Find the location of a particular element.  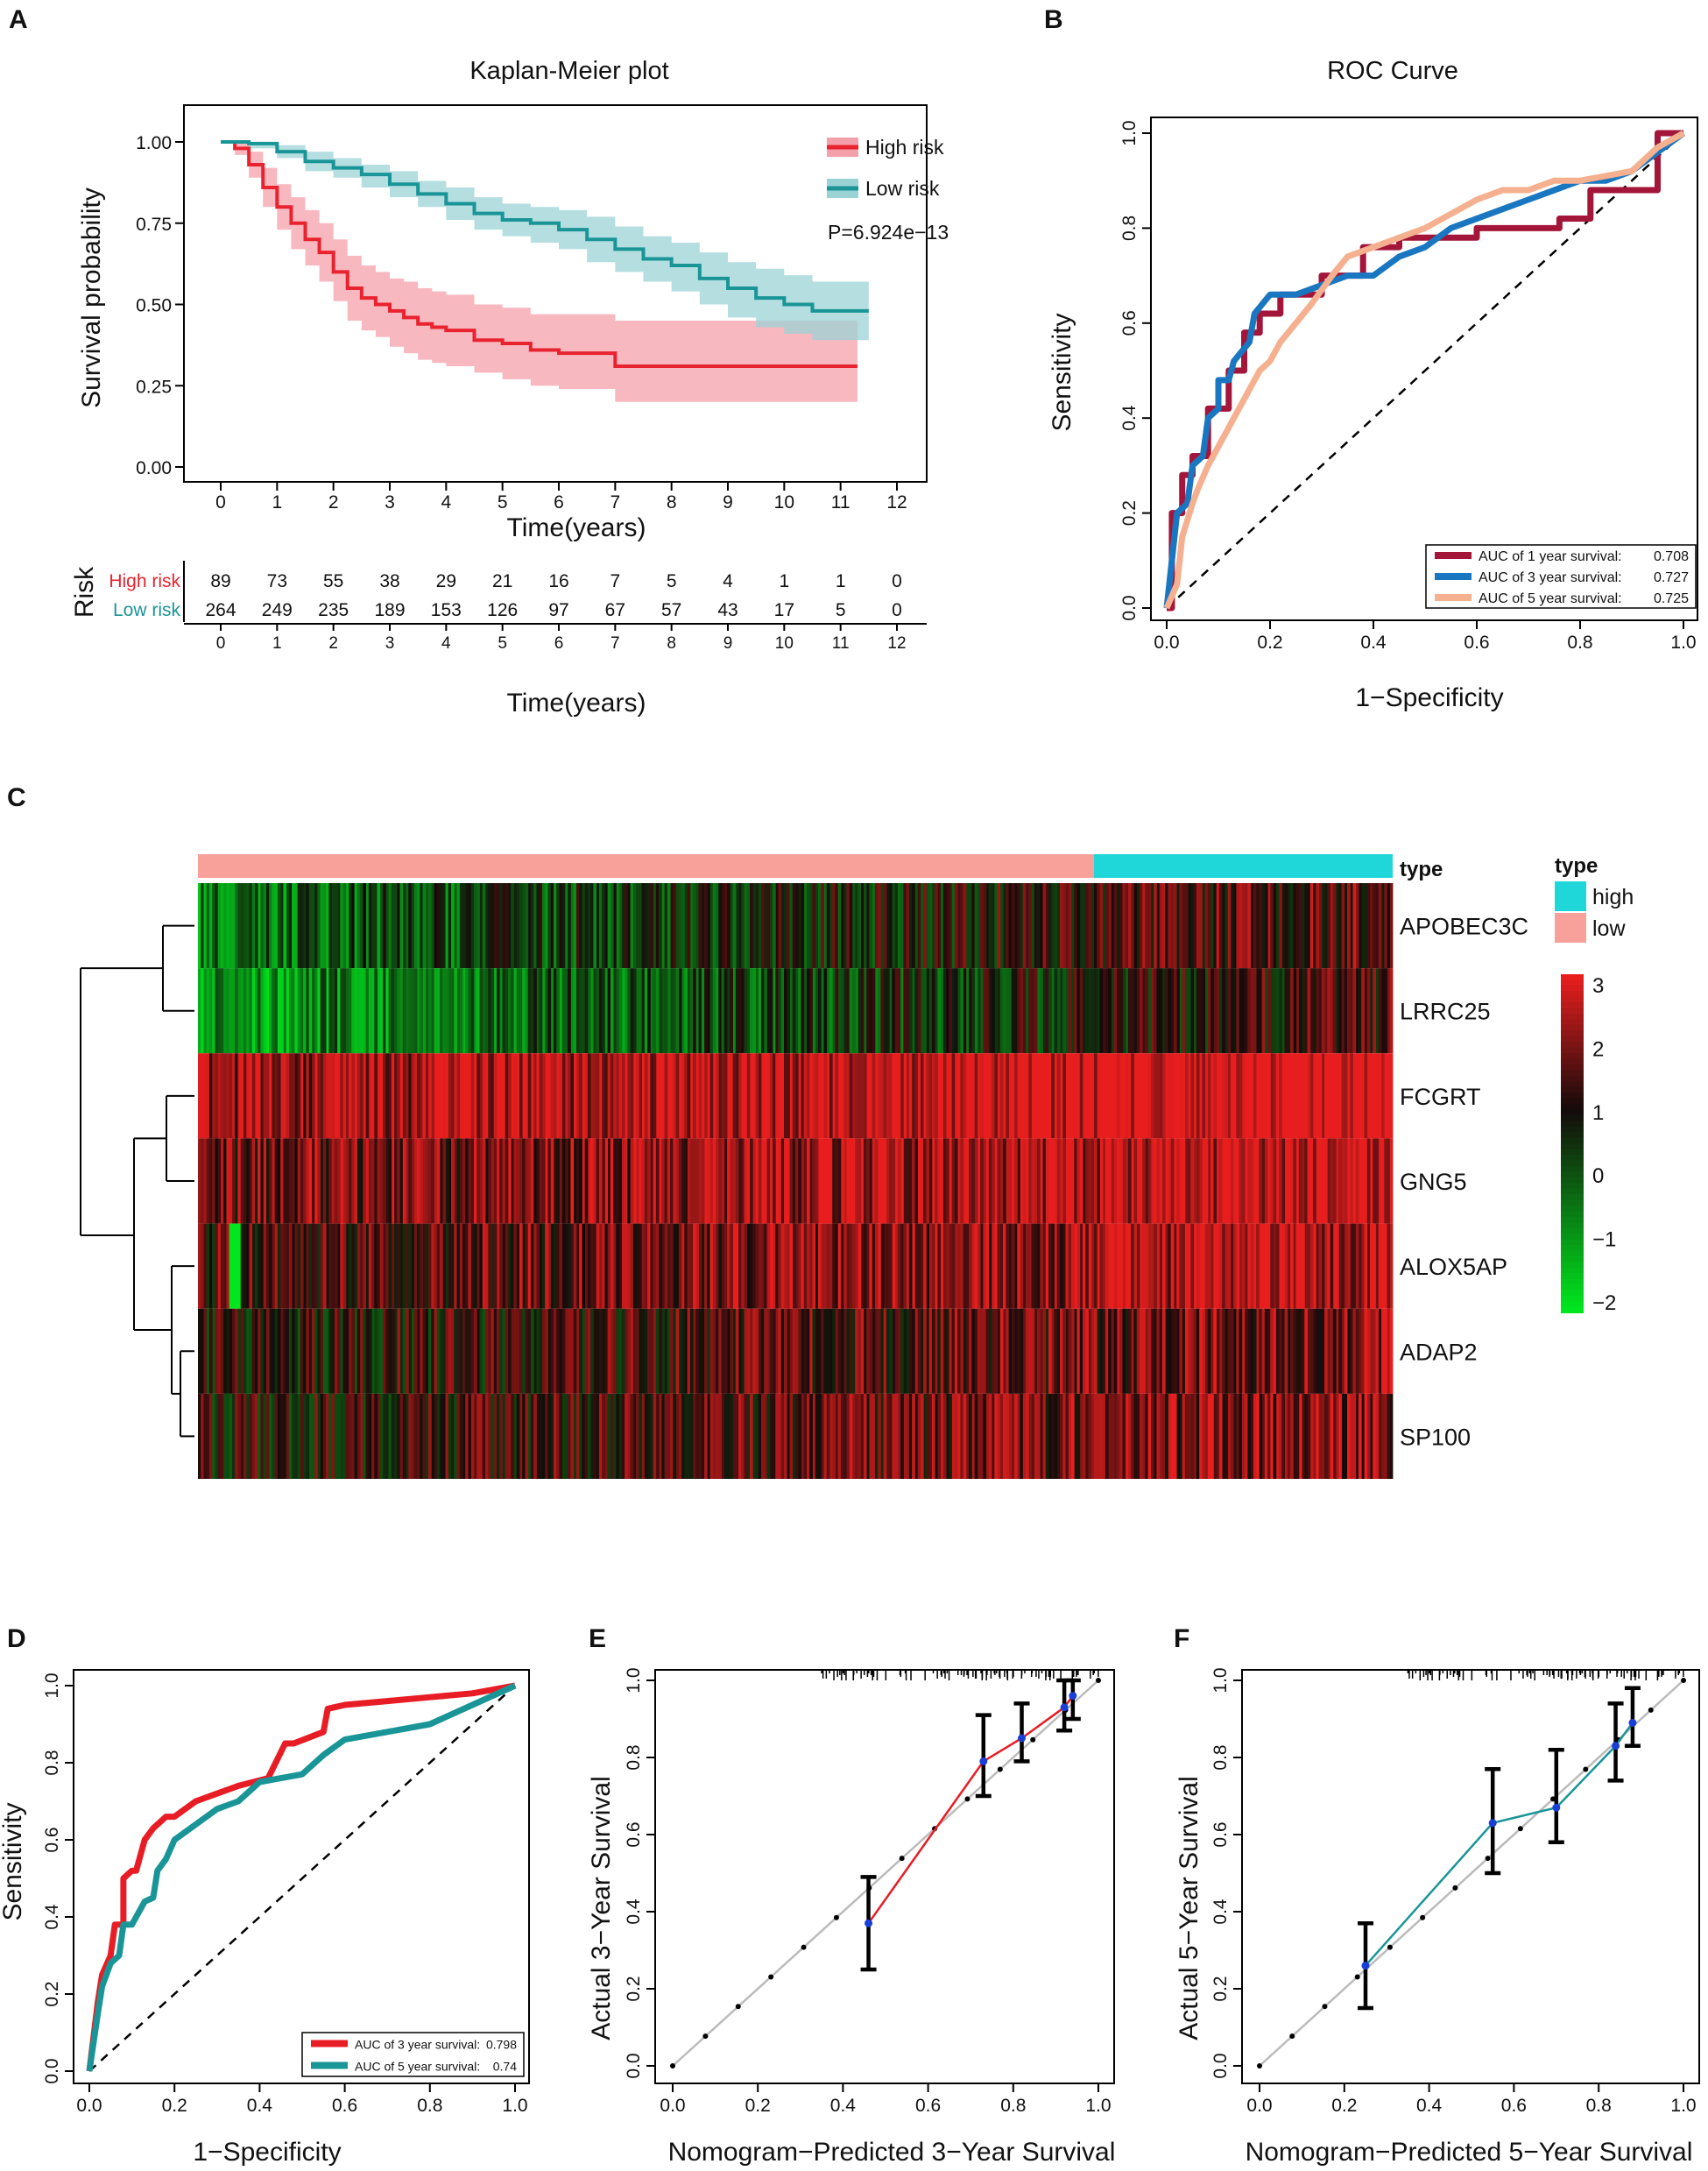

risk-count: 38 is located at coordinates (389, 581).